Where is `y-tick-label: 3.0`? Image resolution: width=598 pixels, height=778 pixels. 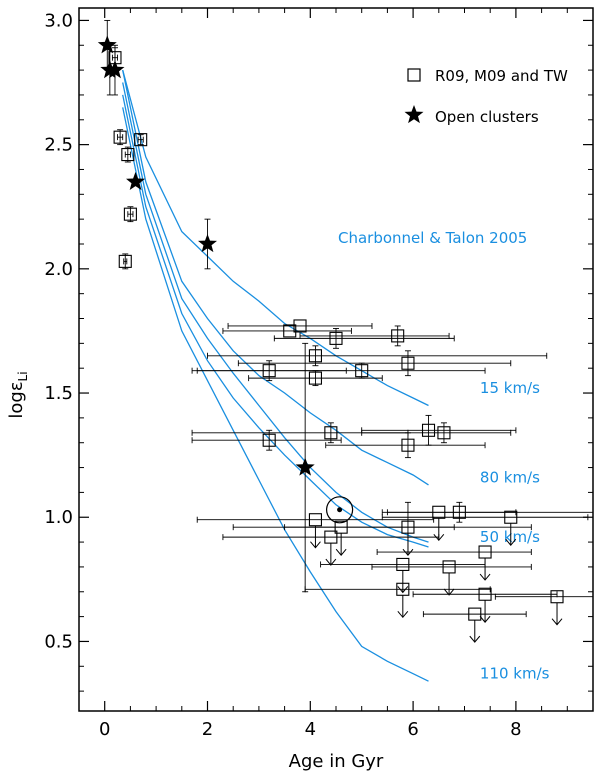
y-tick-label: 3.0 is located at coordinates (58, 20).